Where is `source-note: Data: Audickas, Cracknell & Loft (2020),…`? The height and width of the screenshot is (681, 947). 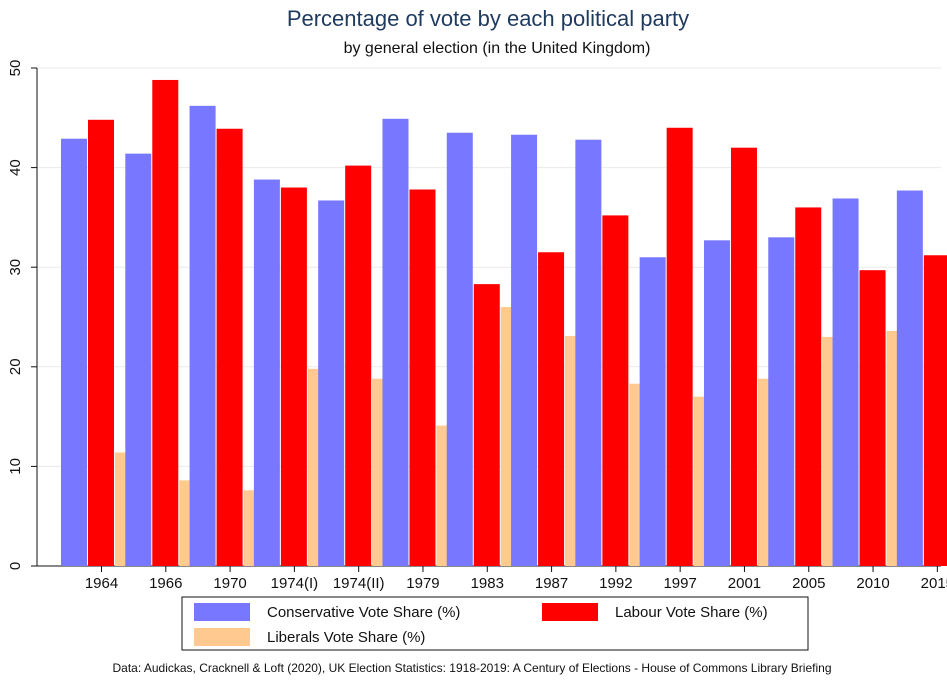
source-note: Data: Audickas, Cracknell & Loft (2020),… is located at coordinates (471, 668).